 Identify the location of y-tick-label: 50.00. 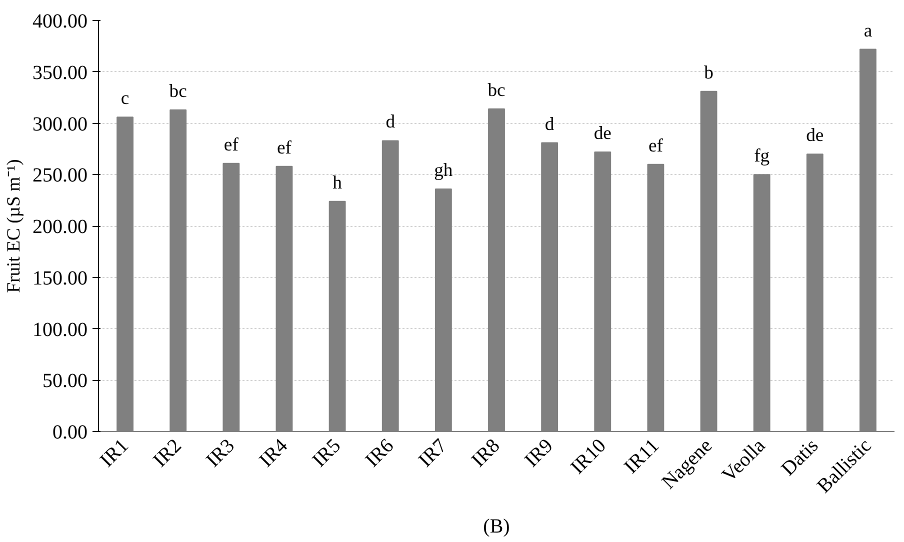
(65, 381).